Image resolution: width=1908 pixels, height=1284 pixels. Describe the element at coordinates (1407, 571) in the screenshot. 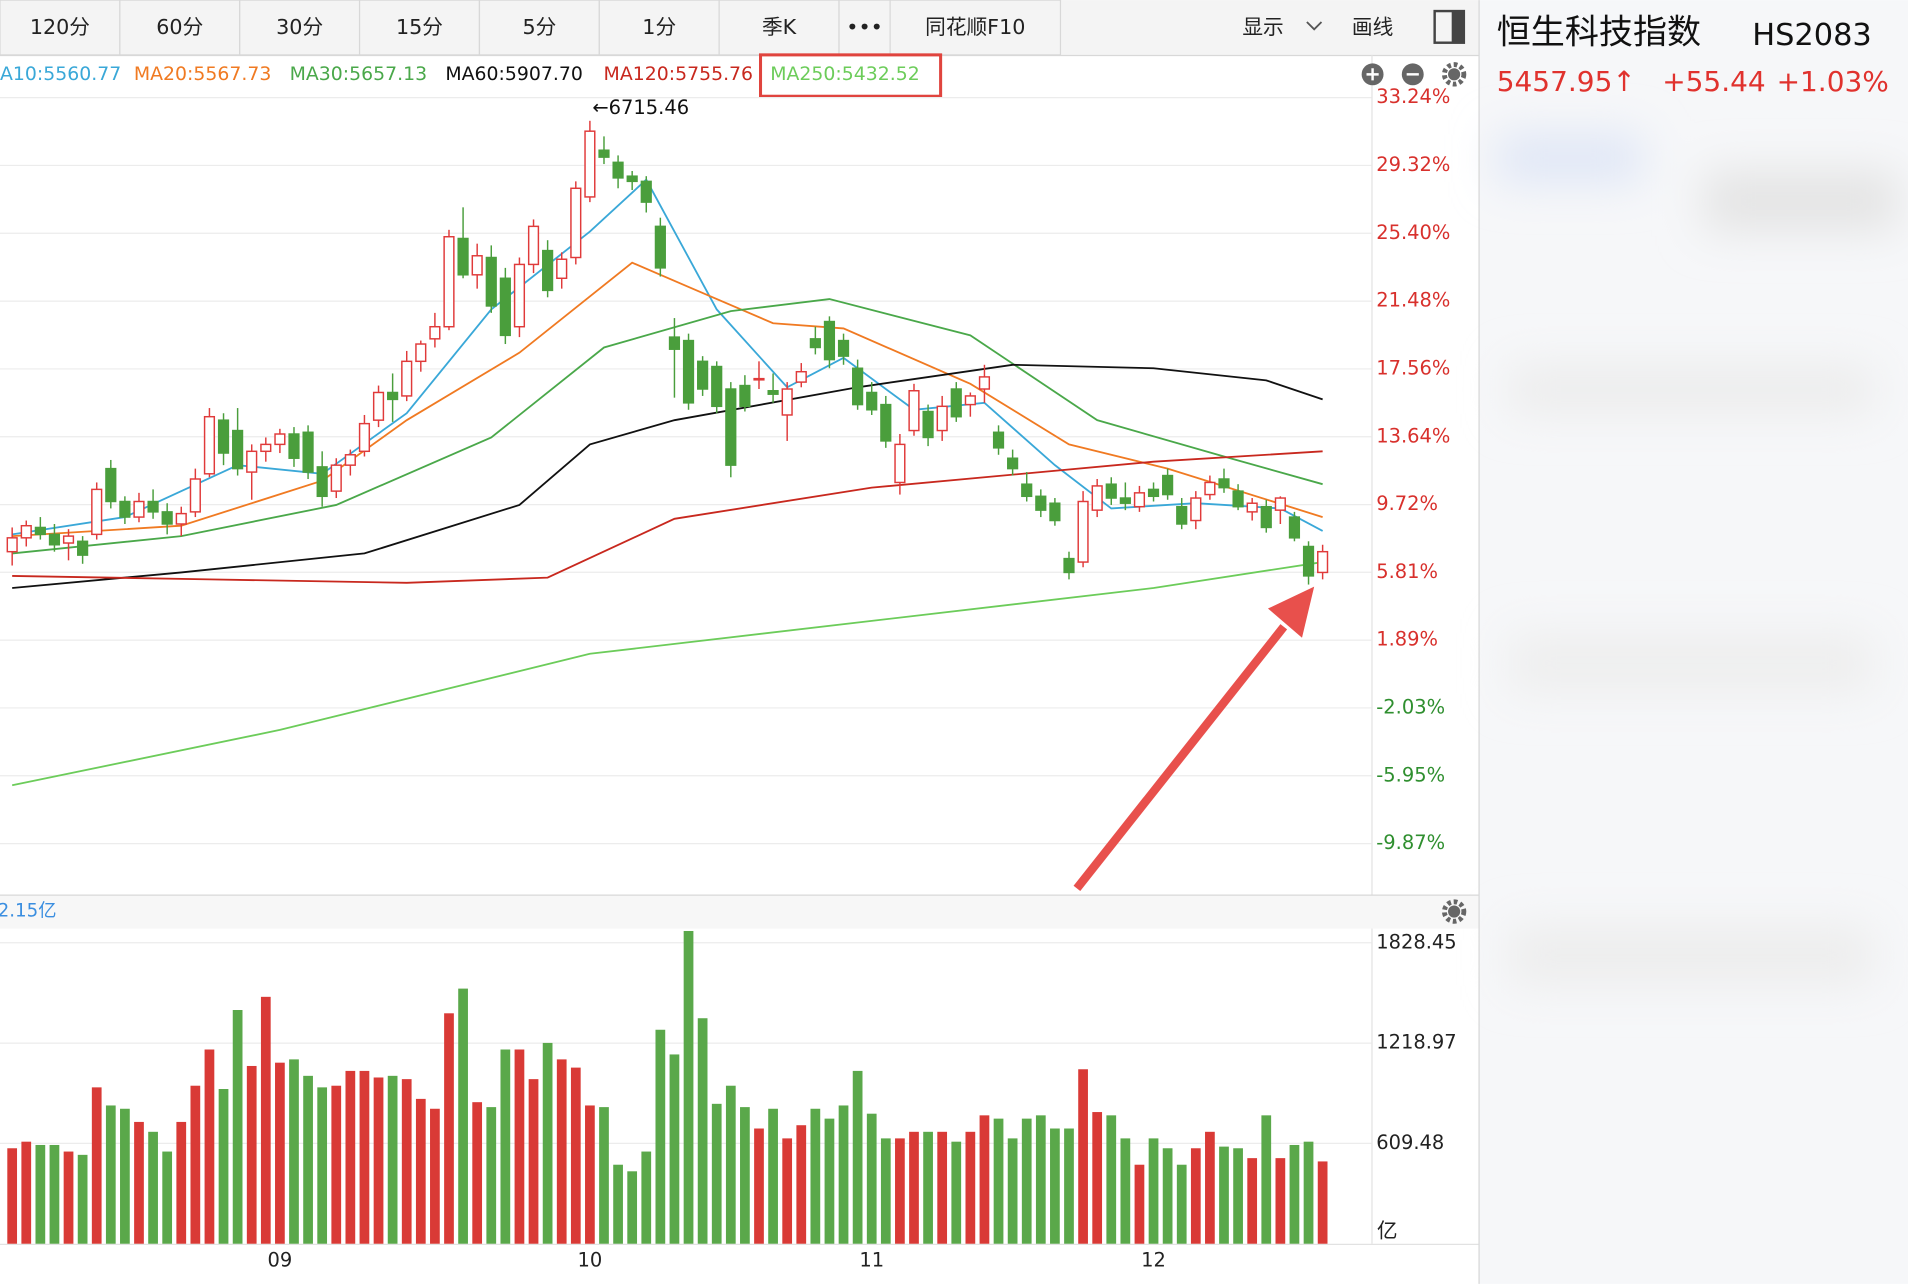

I see `y-tick-label: 5.81%` at that location.